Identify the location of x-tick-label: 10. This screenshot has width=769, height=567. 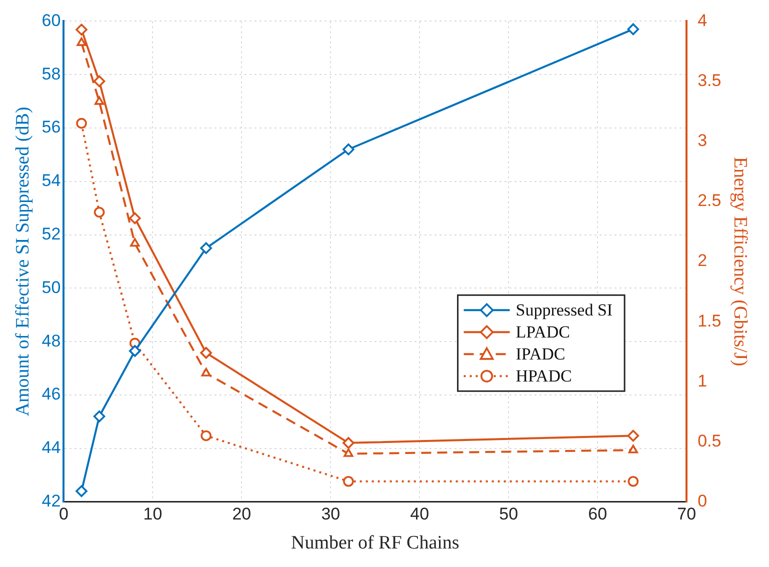
(152, 514).